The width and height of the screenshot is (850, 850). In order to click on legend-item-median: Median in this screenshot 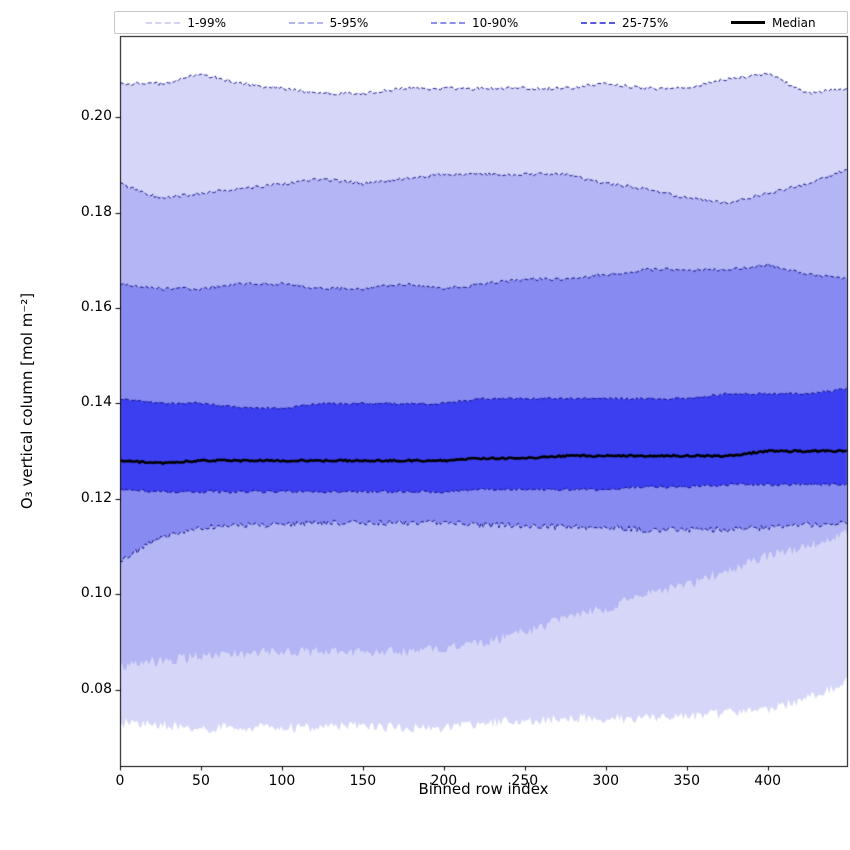, I will do `click(773, 22)`.